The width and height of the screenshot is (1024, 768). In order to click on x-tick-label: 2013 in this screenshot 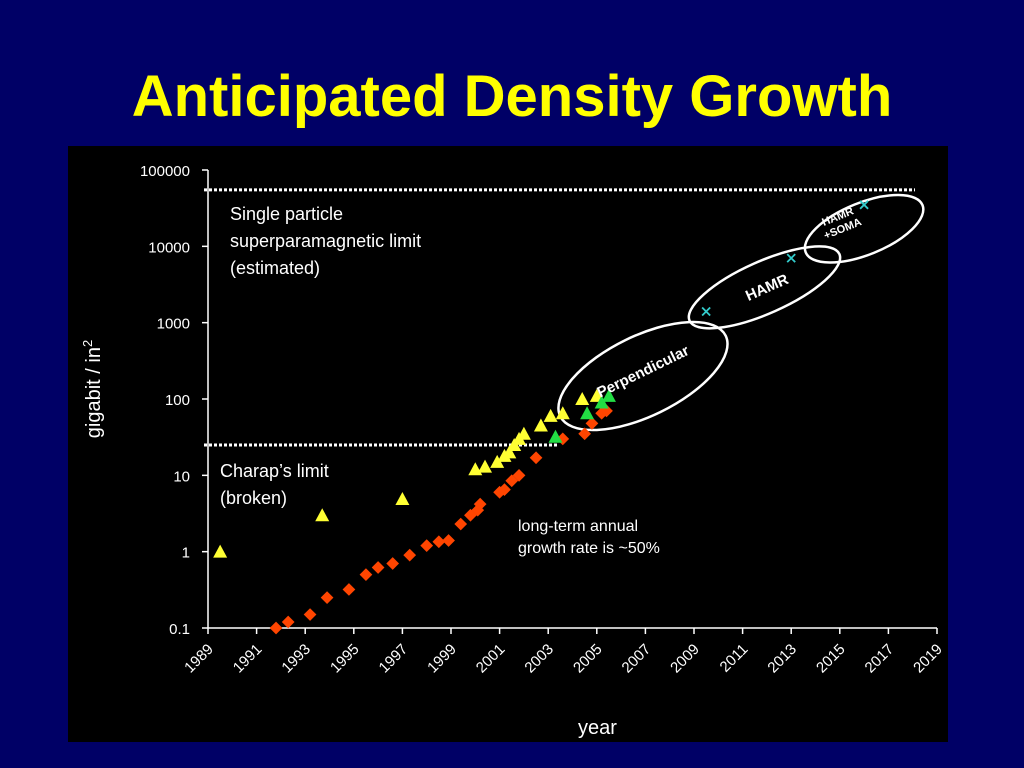, I will do `click(782, 659)`.